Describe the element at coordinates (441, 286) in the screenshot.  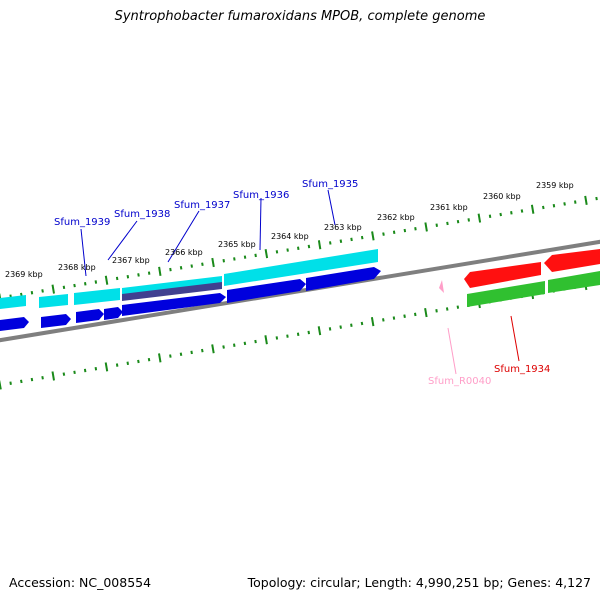
I see `rna-feature` at that location.